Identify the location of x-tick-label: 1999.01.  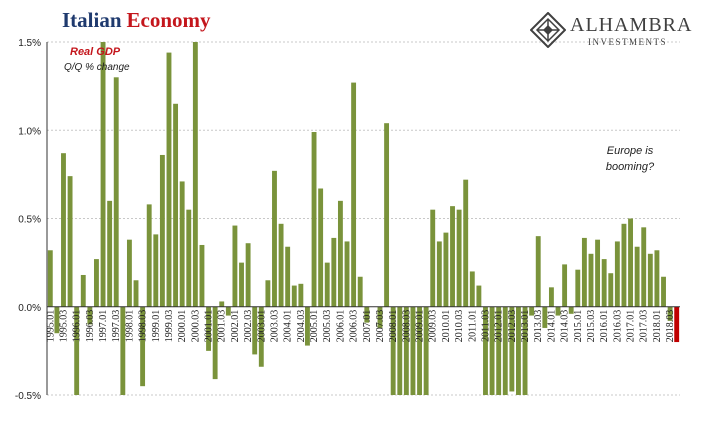
(156, 326).